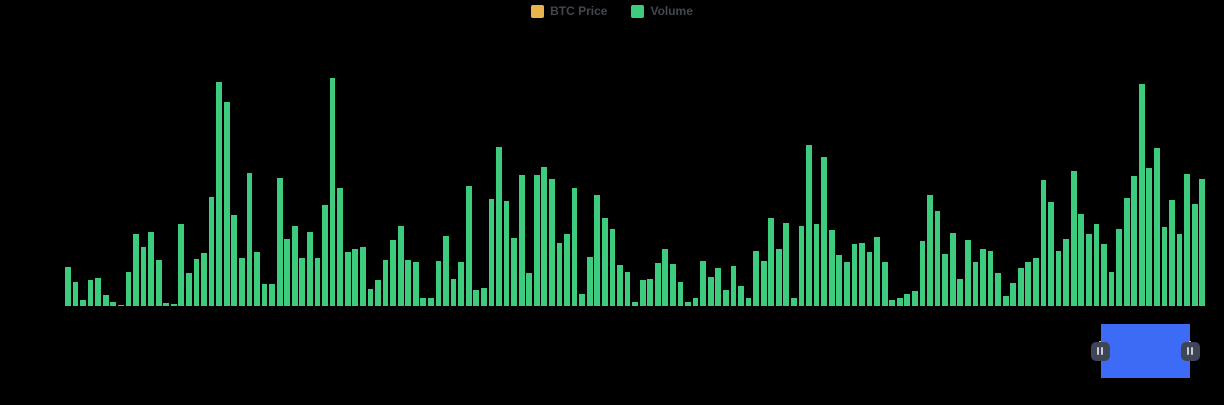 The width and height of the screenshot is (1224, 405). I want to click on datazoom-left-handle, so click(1100, 351).